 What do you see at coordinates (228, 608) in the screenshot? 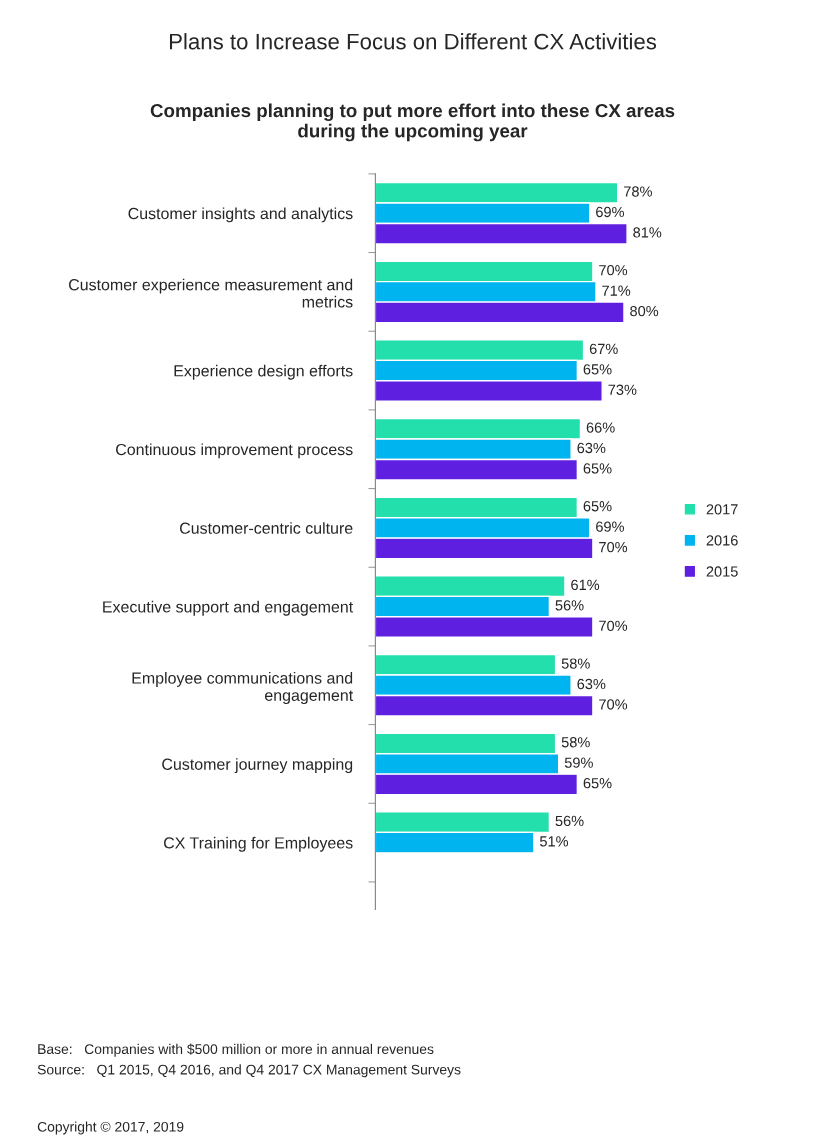
I see `y-tick-label: Executive support and engagement` at bounding box center [228, 608].